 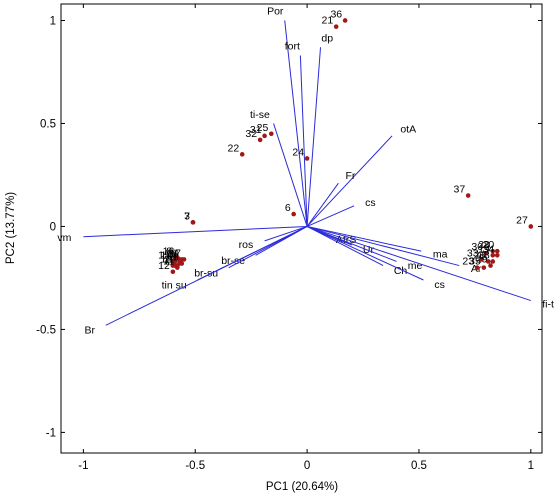 I want to click on point-label: 1, so click(x=171, y=260).